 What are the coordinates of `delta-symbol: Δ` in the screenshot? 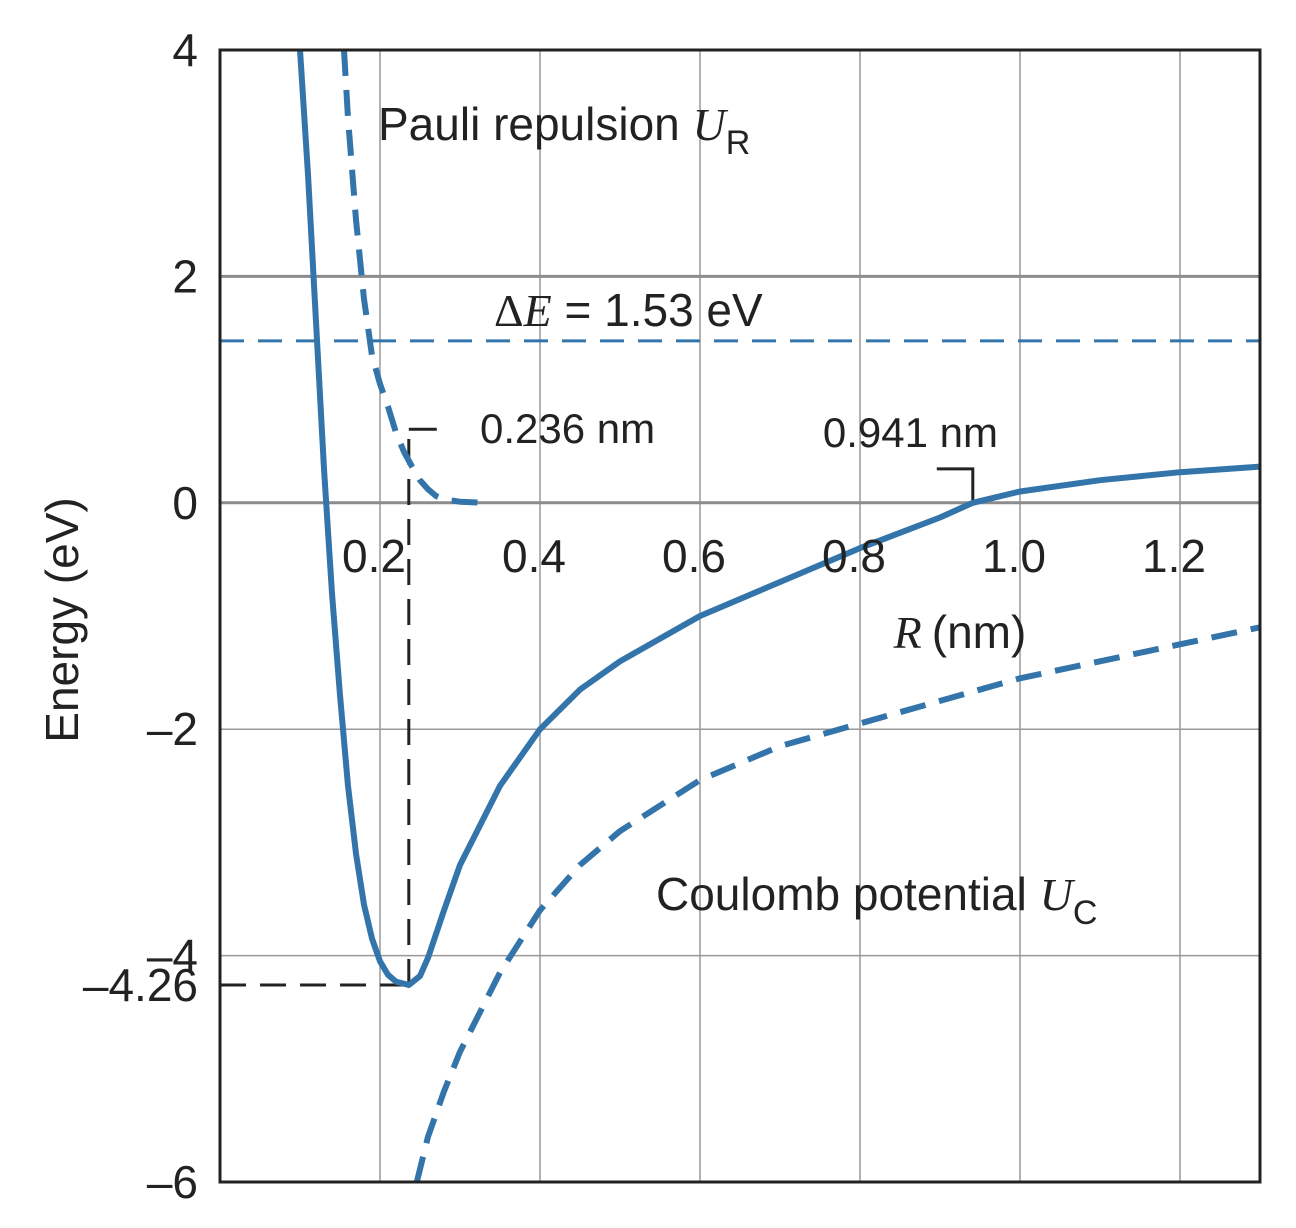 It's located at (509, 310).